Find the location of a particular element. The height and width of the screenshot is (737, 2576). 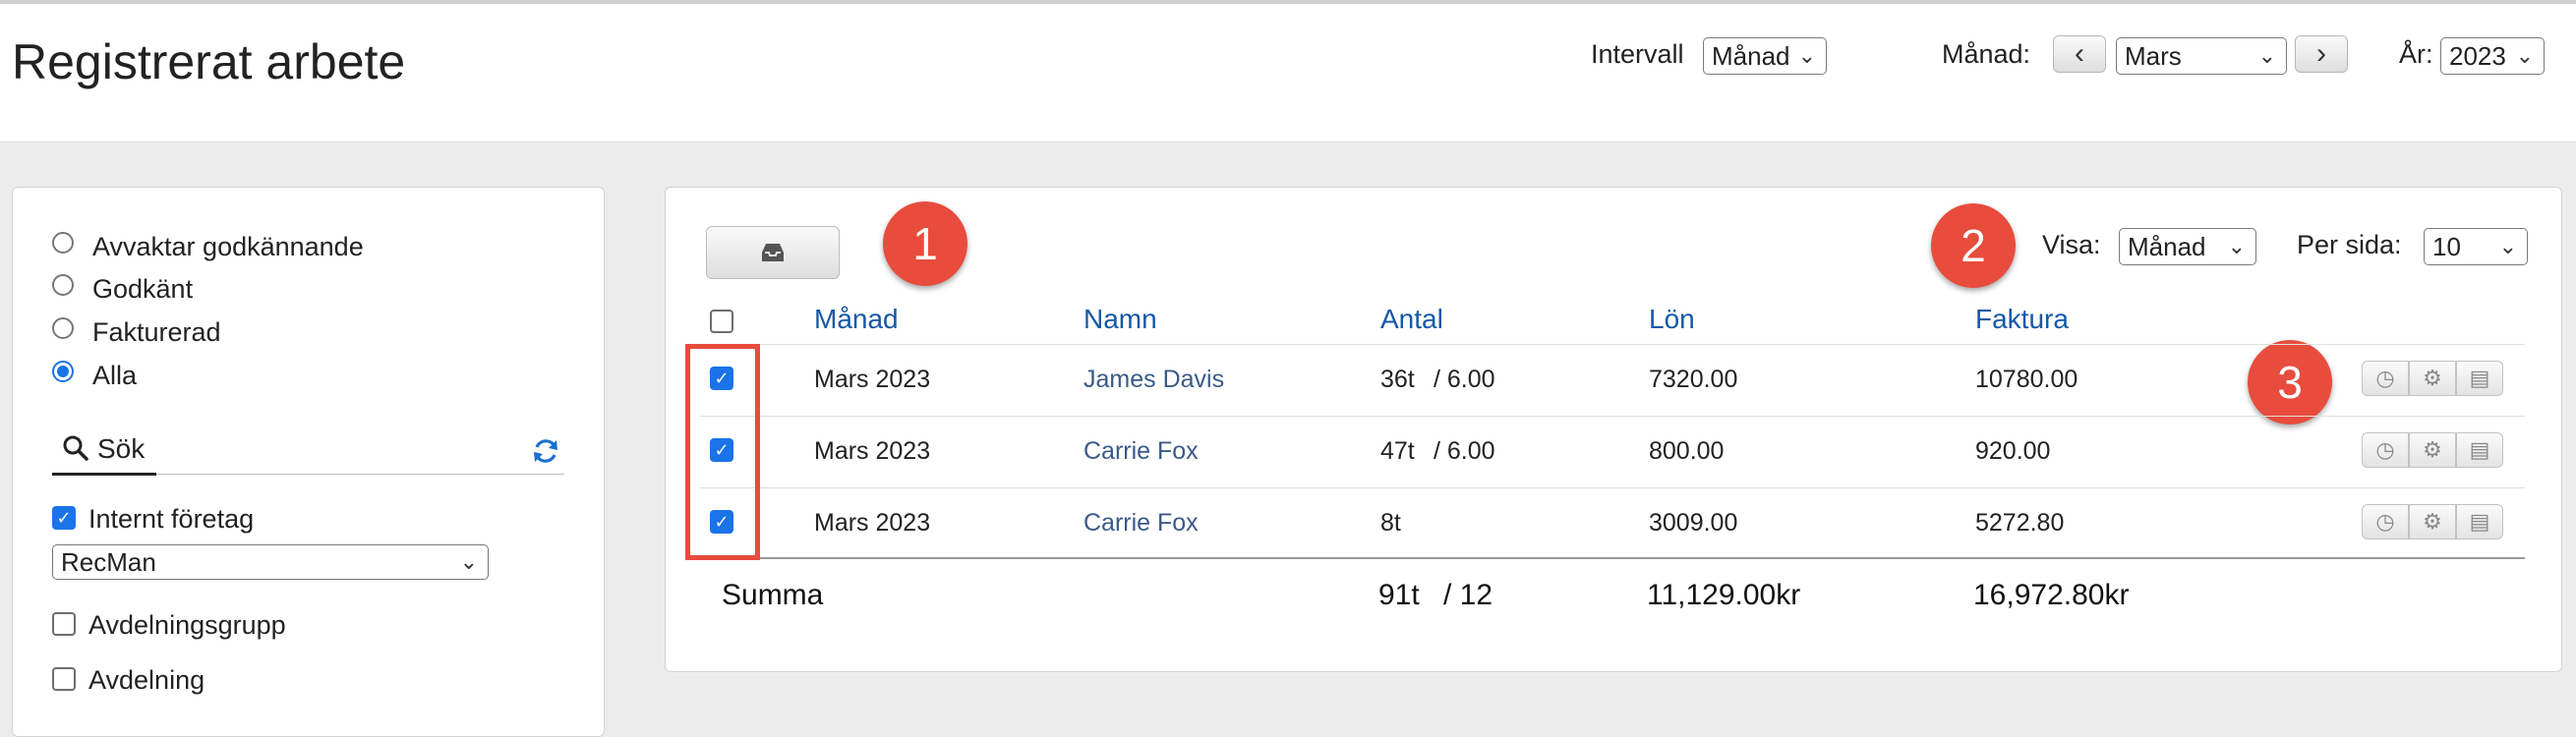

month-label: Månad: is located at coordinates (1986, 54).